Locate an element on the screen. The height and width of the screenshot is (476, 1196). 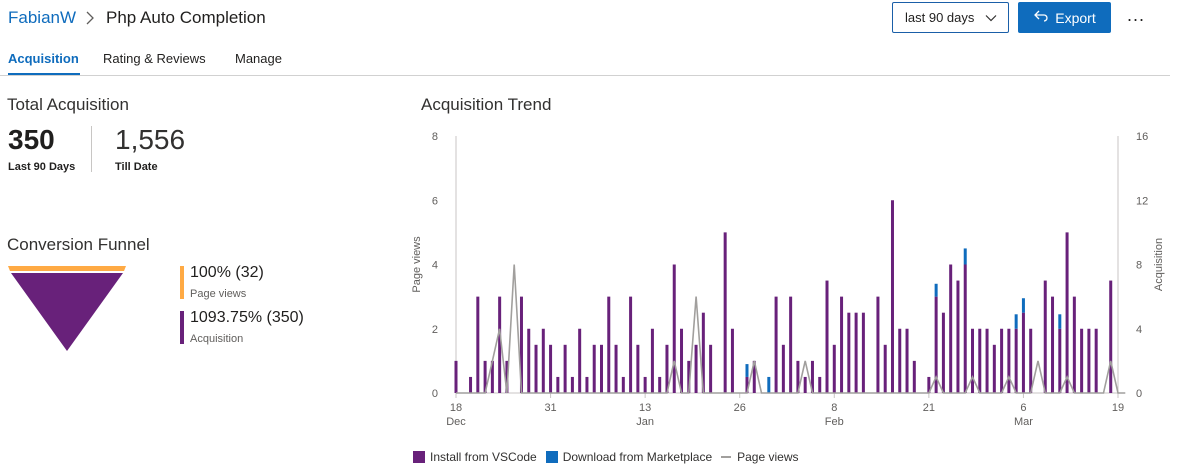
funnel-page-views-band is located at coordinates (67, 268).